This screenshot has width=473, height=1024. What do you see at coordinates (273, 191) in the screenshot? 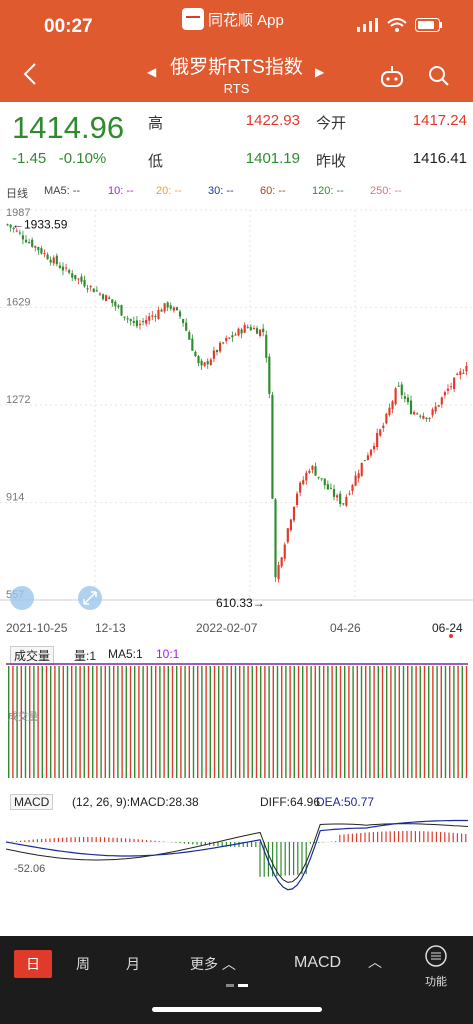
I see `ma60-label: 60: --` at bounding box center [273, 191].